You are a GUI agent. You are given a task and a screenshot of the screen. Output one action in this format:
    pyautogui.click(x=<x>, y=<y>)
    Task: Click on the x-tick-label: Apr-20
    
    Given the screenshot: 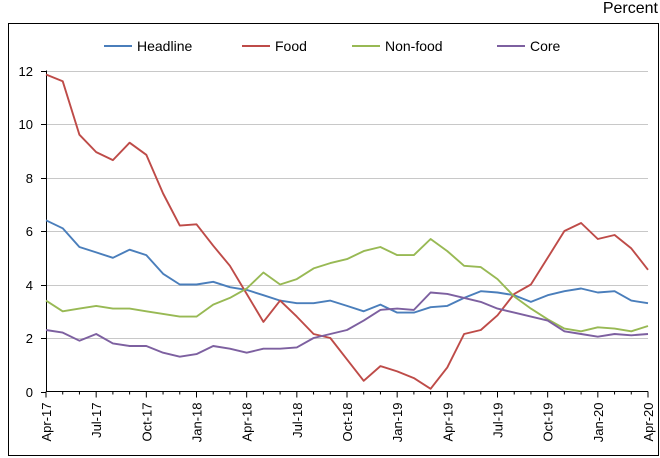 What is the action you would take?
    pyautogui.click(x=648, y=422)
    